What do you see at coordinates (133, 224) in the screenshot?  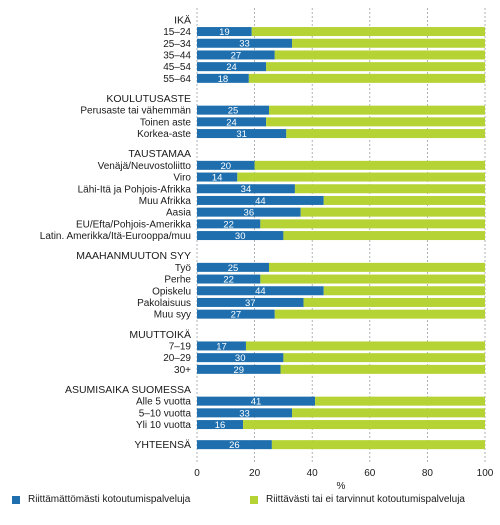 I see `category-label: EU/Efta/Pohjois-Amerikka` at bounding box center [133, 224].